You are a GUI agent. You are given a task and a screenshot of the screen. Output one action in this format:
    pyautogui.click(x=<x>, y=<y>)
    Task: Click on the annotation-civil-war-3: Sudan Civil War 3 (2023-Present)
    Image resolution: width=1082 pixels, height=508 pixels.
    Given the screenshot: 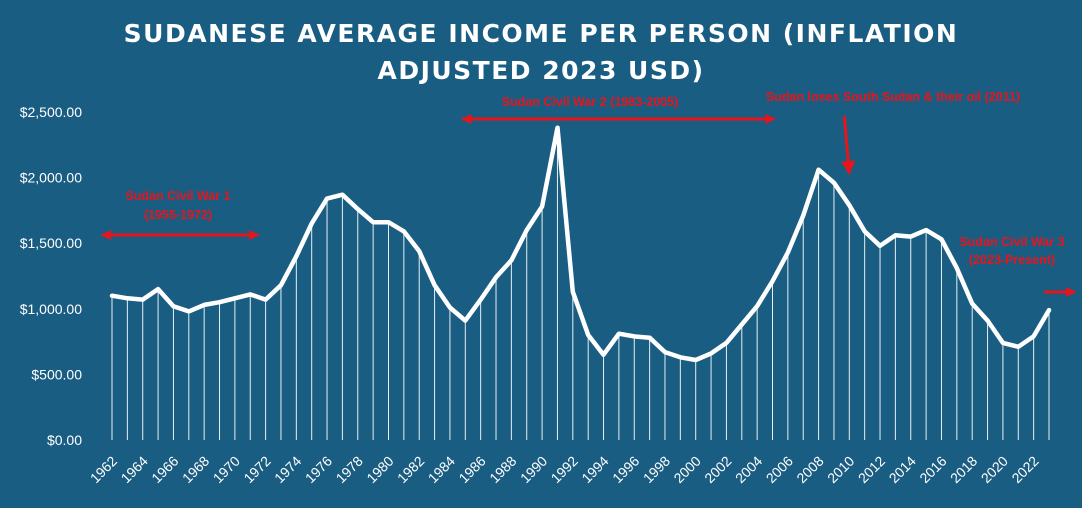 What is the action you would take?
    pyautogui.click(x=1017, y=266)
    